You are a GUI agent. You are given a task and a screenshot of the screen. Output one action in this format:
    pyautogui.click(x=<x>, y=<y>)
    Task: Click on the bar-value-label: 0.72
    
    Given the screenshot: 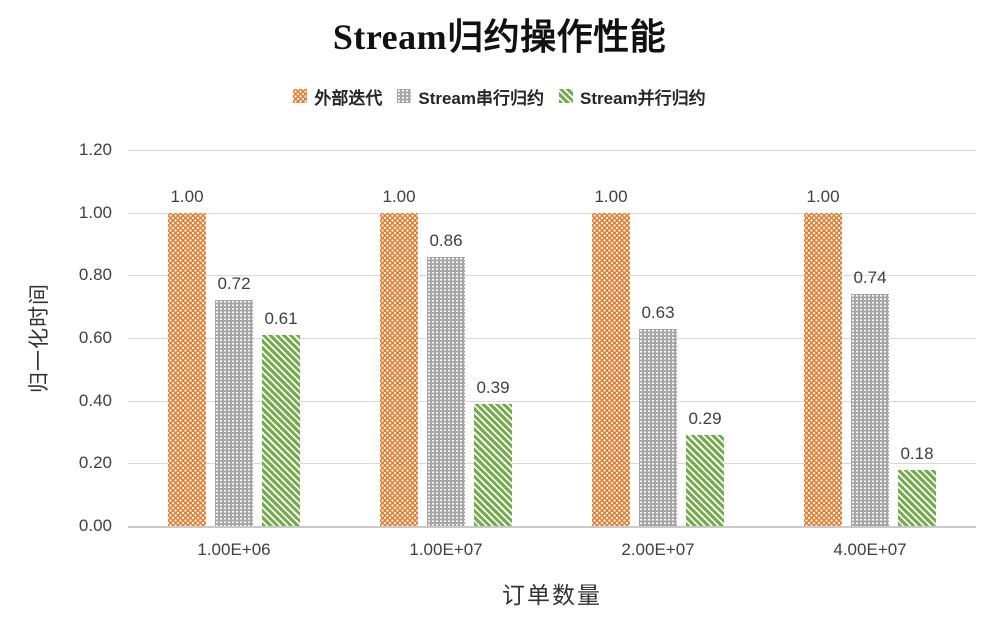 What is the action you would take?
    pyautogui.click(x=234, y=284)
    